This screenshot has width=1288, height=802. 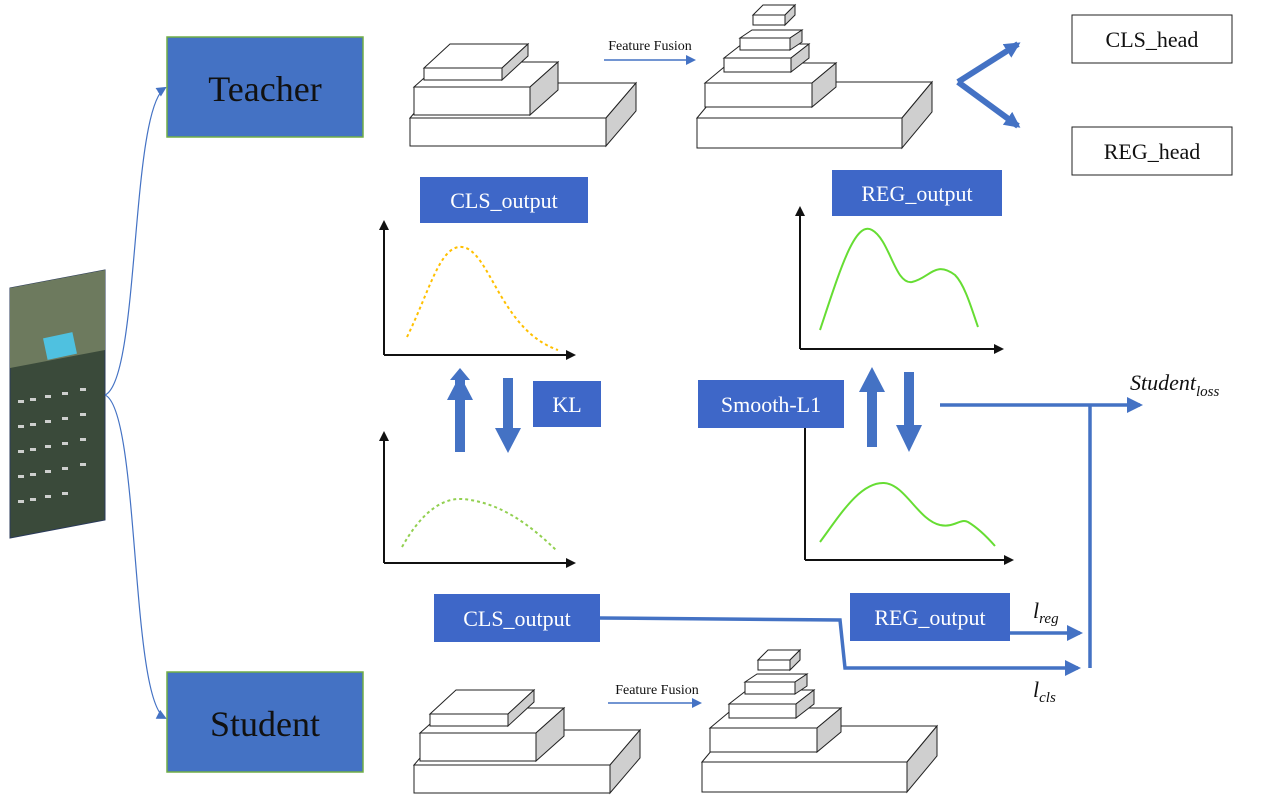 I want to click on smooth-l1-box: Smooth-L1, so click(x=771, y=404).